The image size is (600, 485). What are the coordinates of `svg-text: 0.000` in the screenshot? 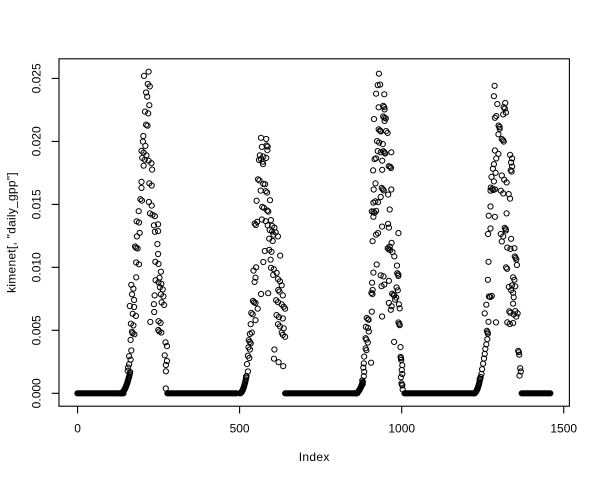 It's located at (37, 393).